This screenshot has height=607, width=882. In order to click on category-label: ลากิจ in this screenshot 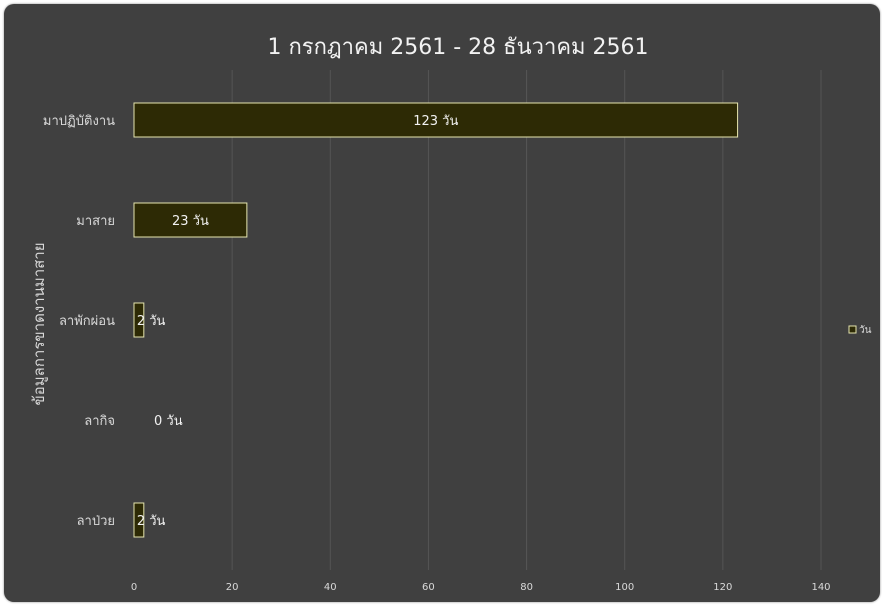, I will do `click(99, 421)`.